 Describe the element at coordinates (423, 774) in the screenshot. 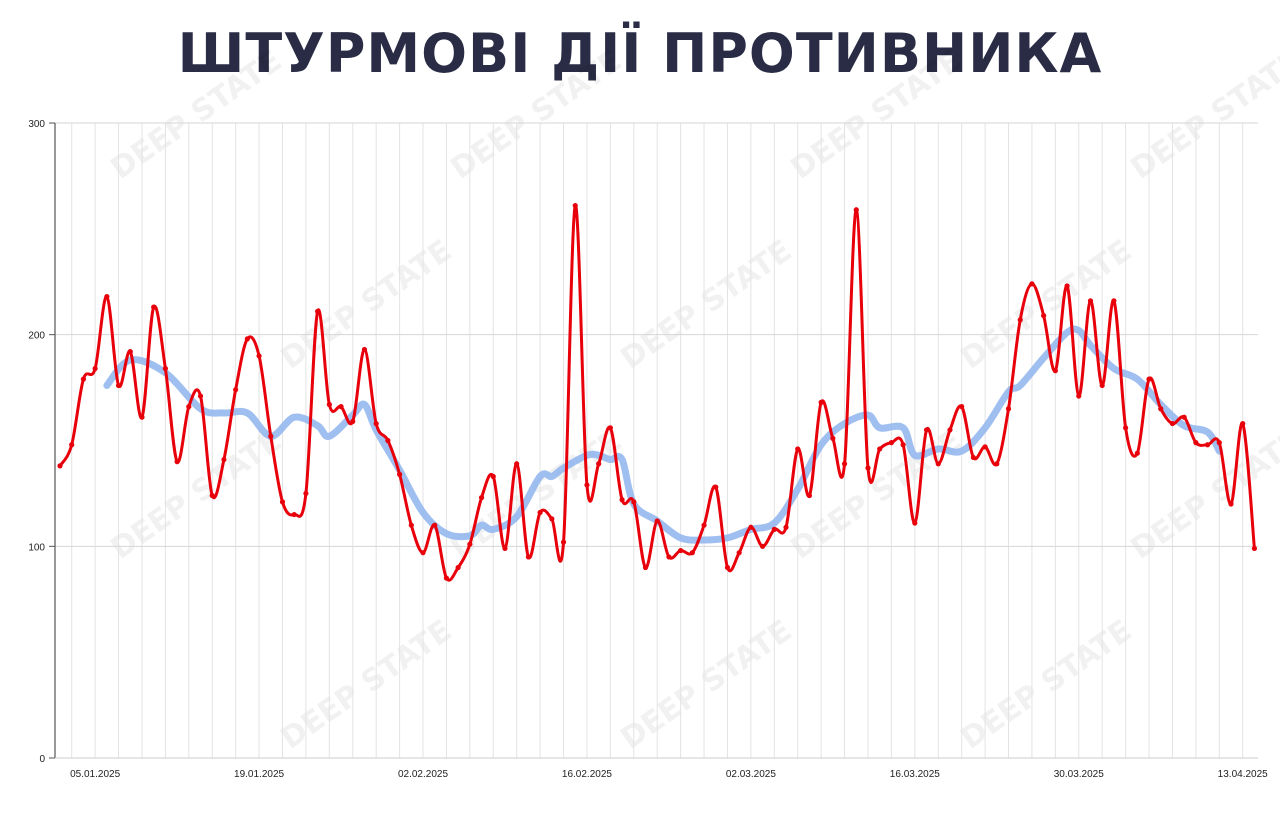

I see `x-tick-label: 02.02.2025` at that location.